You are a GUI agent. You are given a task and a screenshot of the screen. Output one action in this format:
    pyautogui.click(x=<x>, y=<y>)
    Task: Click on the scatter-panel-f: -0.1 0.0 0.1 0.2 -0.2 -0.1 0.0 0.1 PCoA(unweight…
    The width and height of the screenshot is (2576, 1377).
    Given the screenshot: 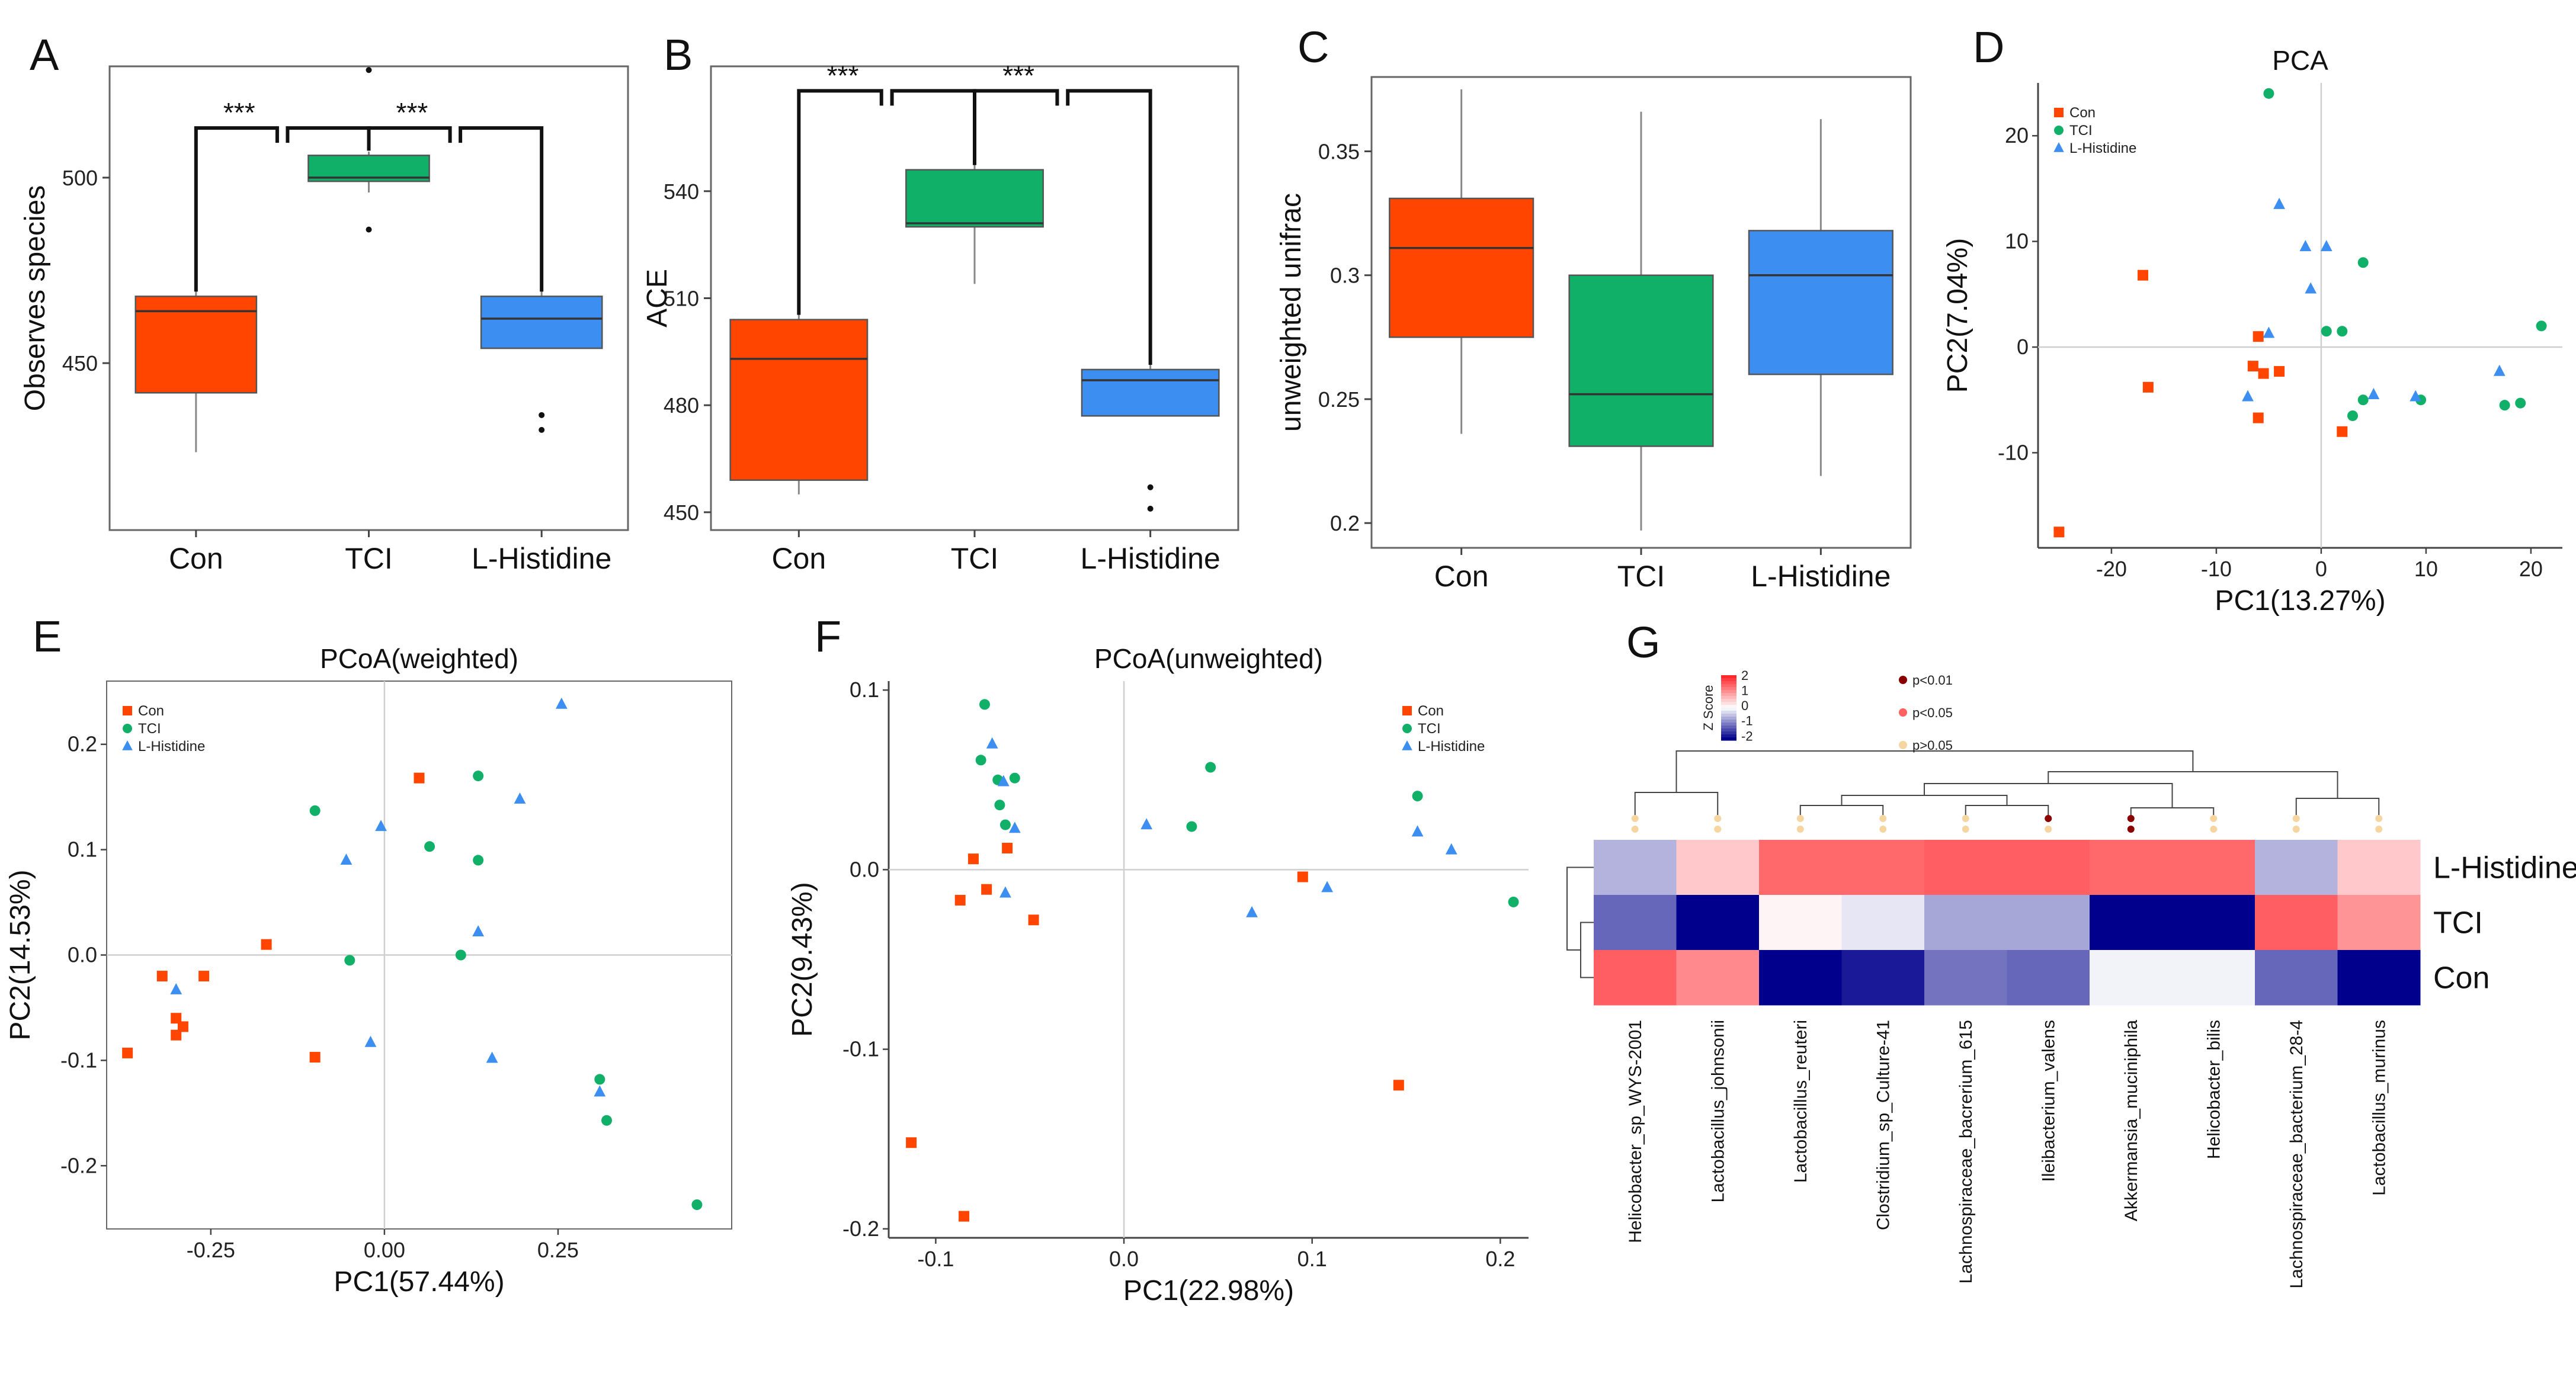 What is the action you would take?
    pyautogui.click(x=1158, y=975)
    